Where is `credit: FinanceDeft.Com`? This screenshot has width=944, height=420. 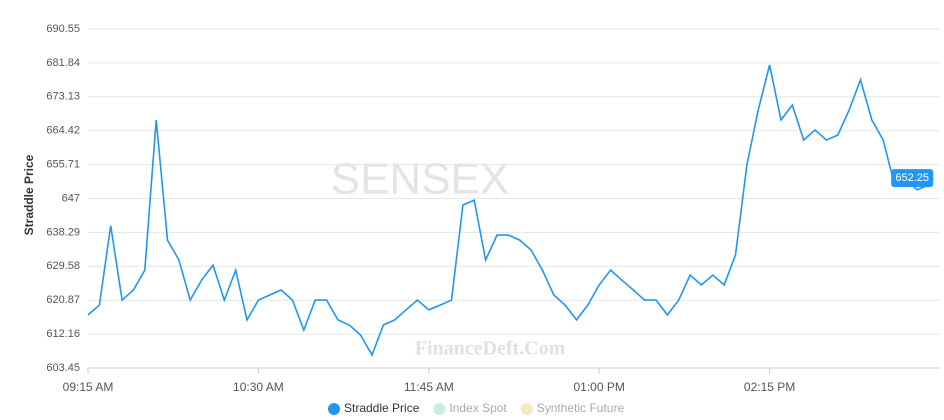
credit: FinanceDeft.Com is located at coordinates (490, 349).